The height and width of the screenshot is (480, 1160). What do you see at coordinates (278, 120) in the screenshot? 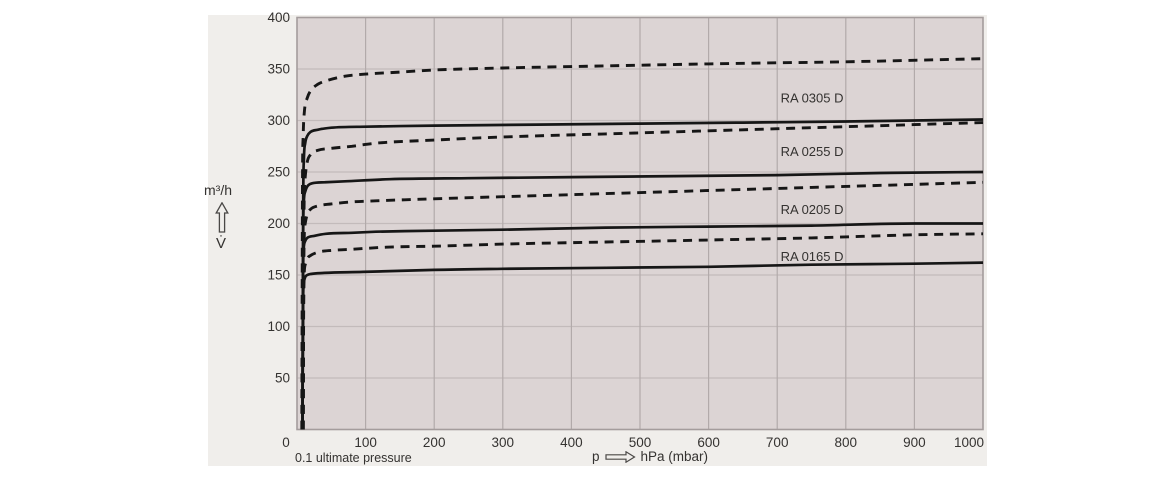
I see `y-tick-label: 300` at bounding box center [278, 120].